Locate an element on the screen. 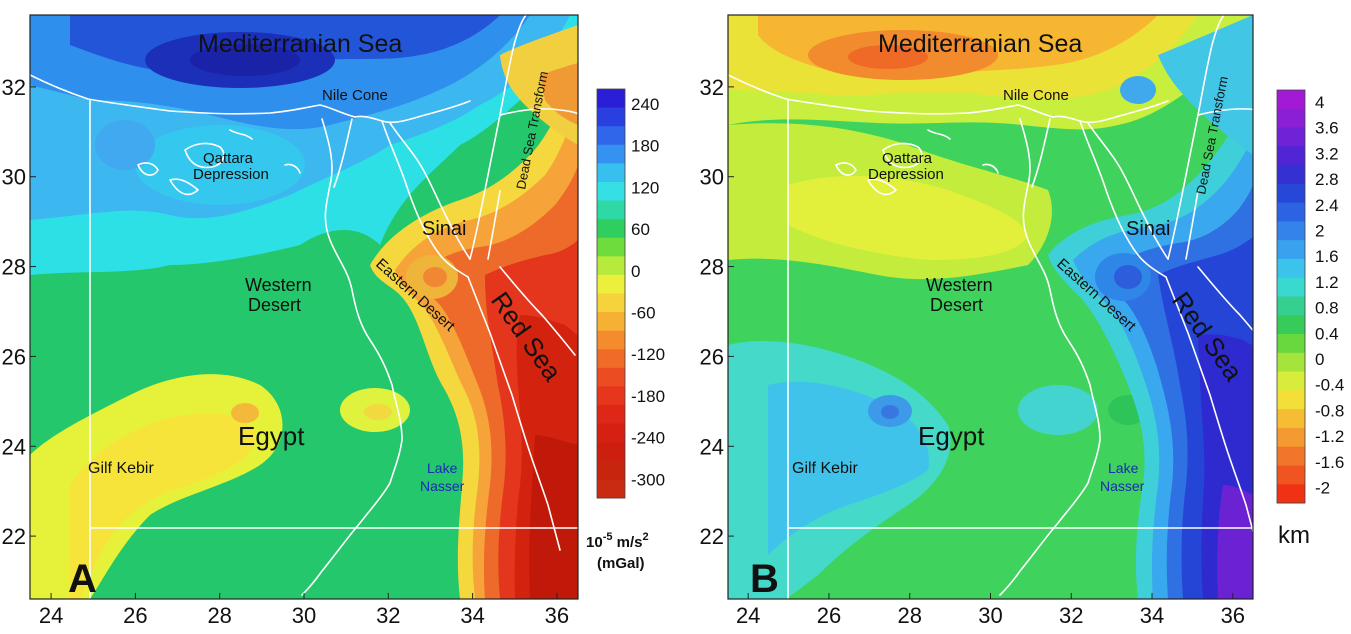 The height and width of the screenshot is (634, 1351). colorbar-tick-label: -1.2 is located at coordinates (1329, 436).